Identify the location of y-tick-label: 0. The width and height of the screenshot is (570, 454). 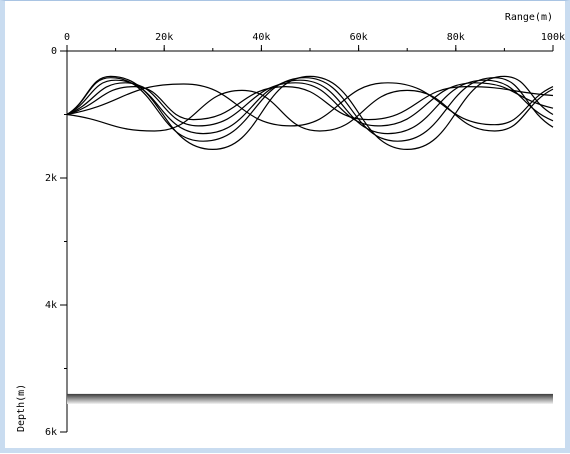
(54, 51).